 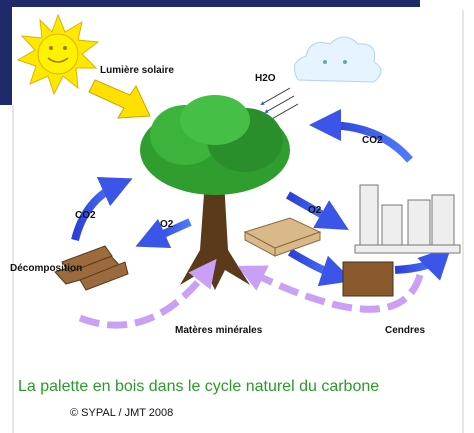 What do you see at coordinates (315, 210) in the screenshot?
I see `label-o2-right: O2` at bounding box center [315, 210].